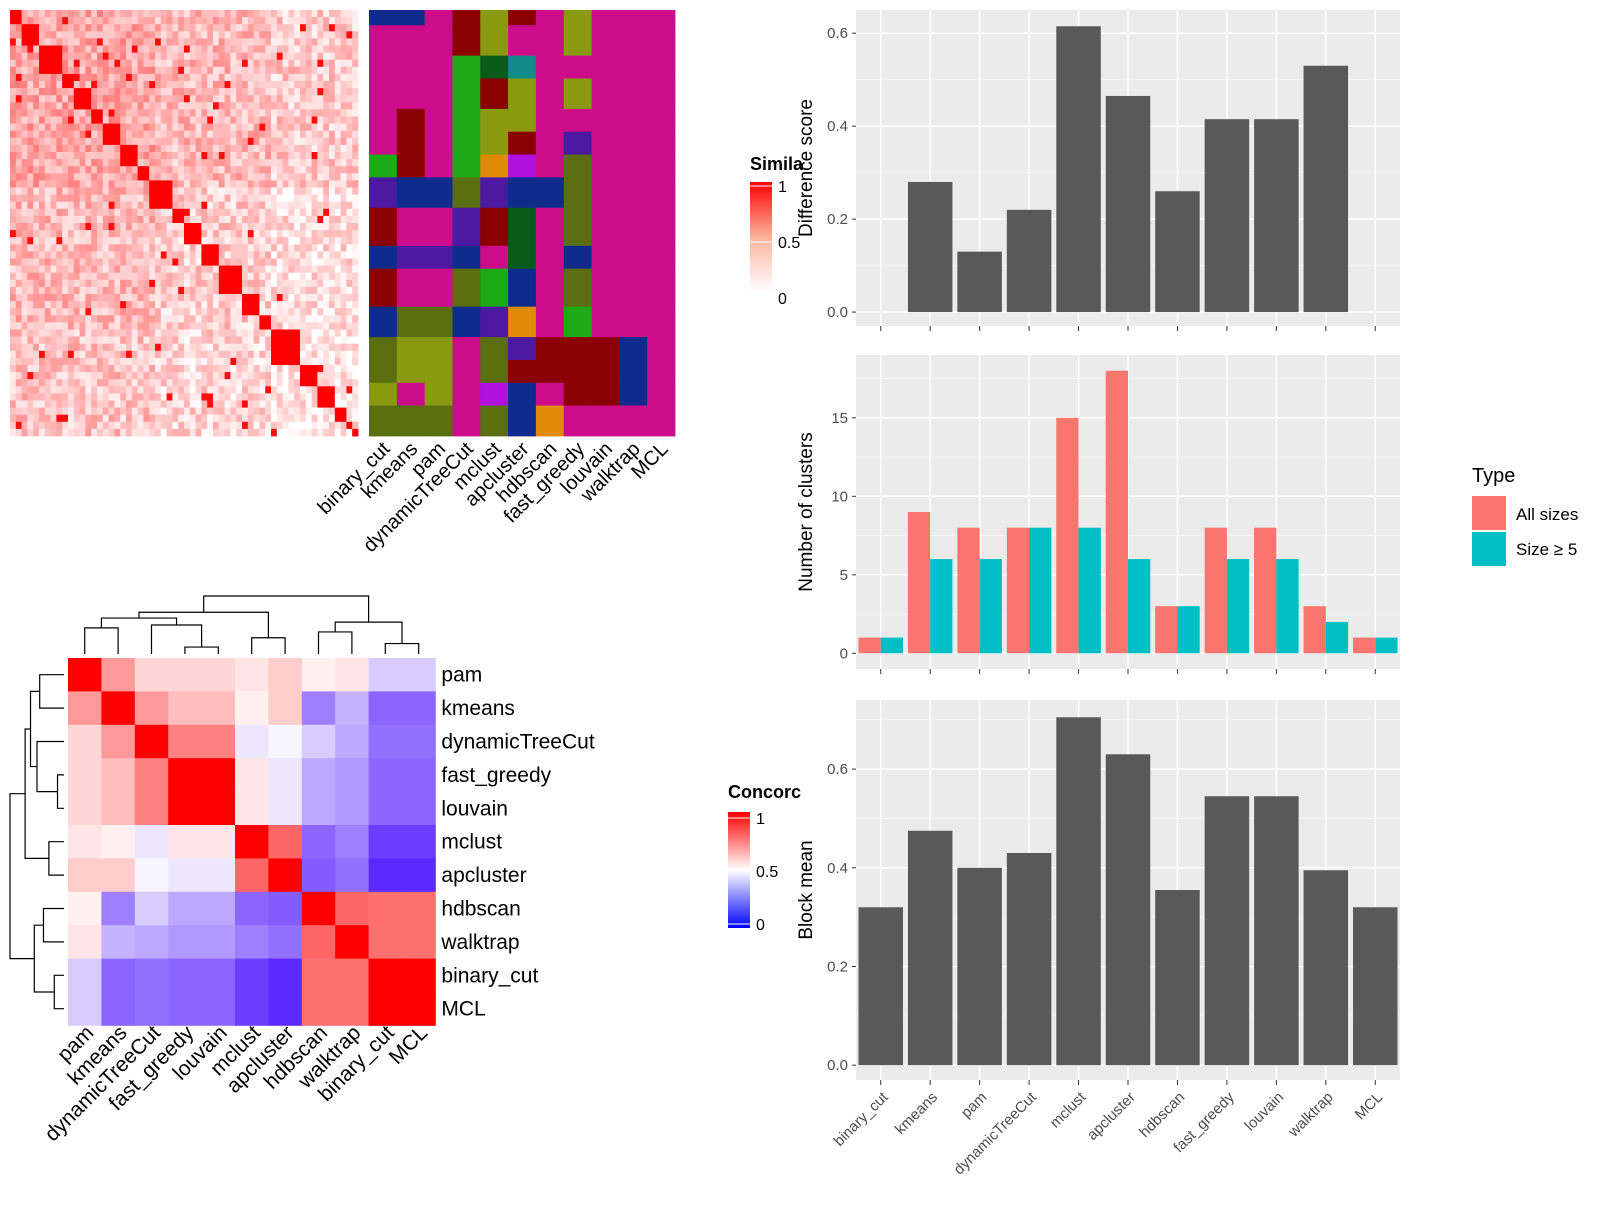  I want to click on concordance-row-label: binary_cut, so click(489, 975).